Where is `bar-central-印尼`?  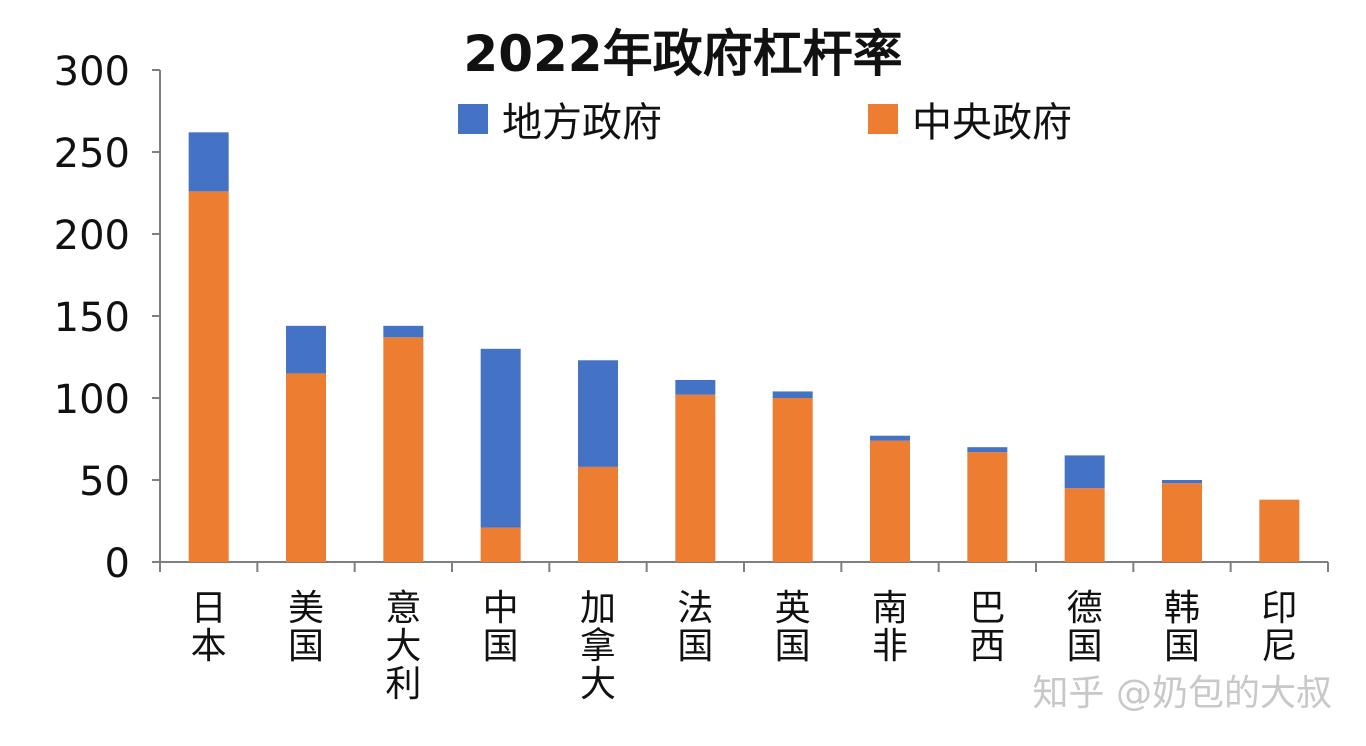
bar-central-印尼 is located at coordinates (1279, 530).